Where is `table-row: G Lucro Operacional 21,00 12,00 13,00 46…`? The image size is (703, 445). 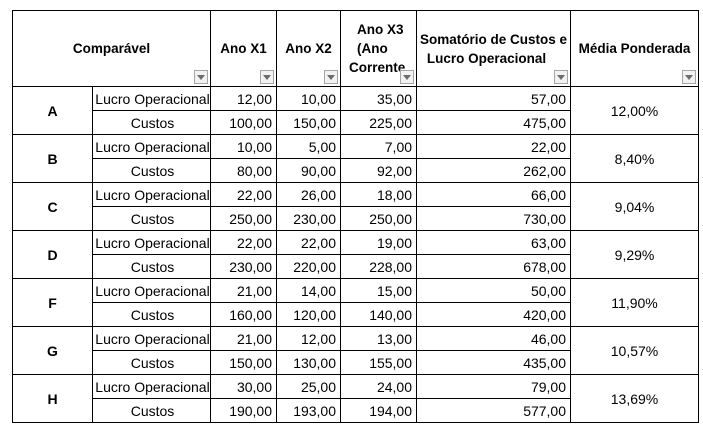 table-row: G Lucro Operacional 21,00 12,00 13,00 46… is located at coordinates (356, 350).